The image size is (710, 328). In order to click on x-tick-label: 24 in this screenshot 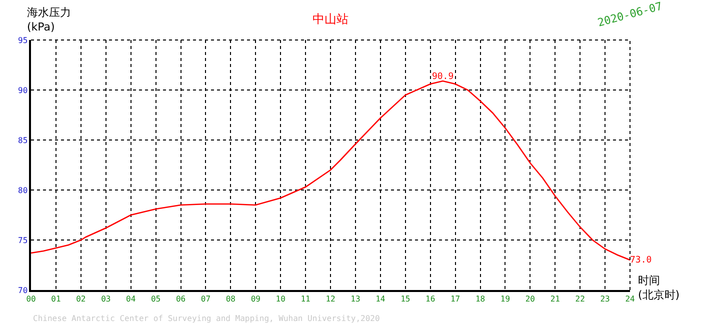, I will do `click(630, 299)`.